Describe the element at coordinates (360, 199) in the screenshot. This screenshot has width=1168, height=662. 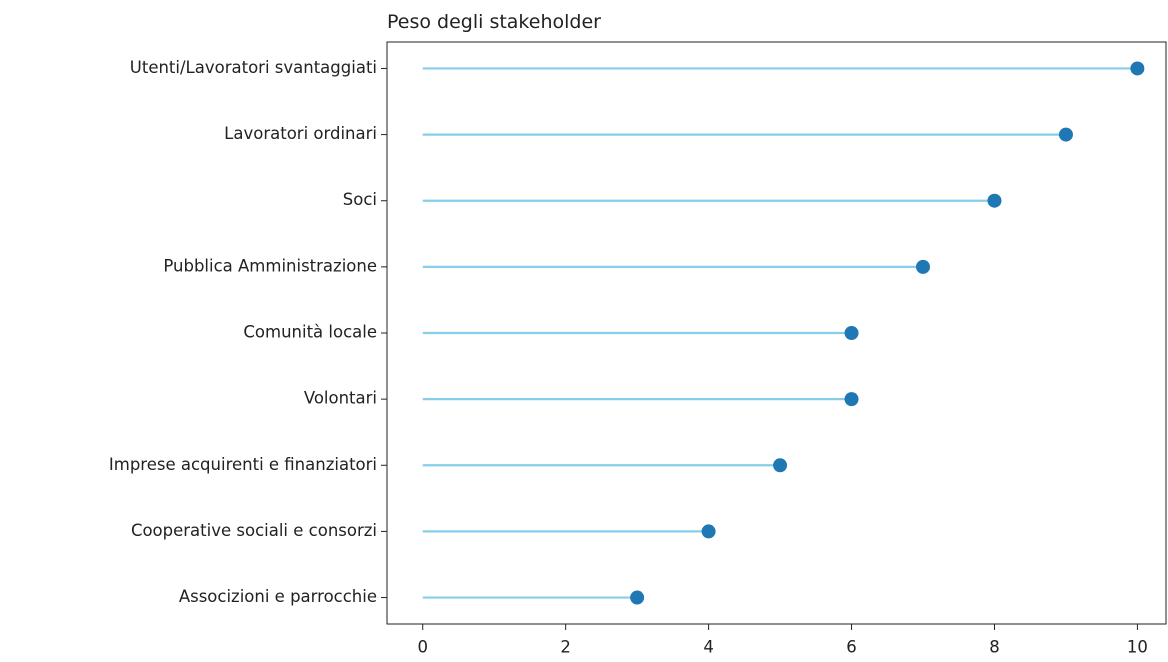
I see `y-tick-label: Soci` at that location.